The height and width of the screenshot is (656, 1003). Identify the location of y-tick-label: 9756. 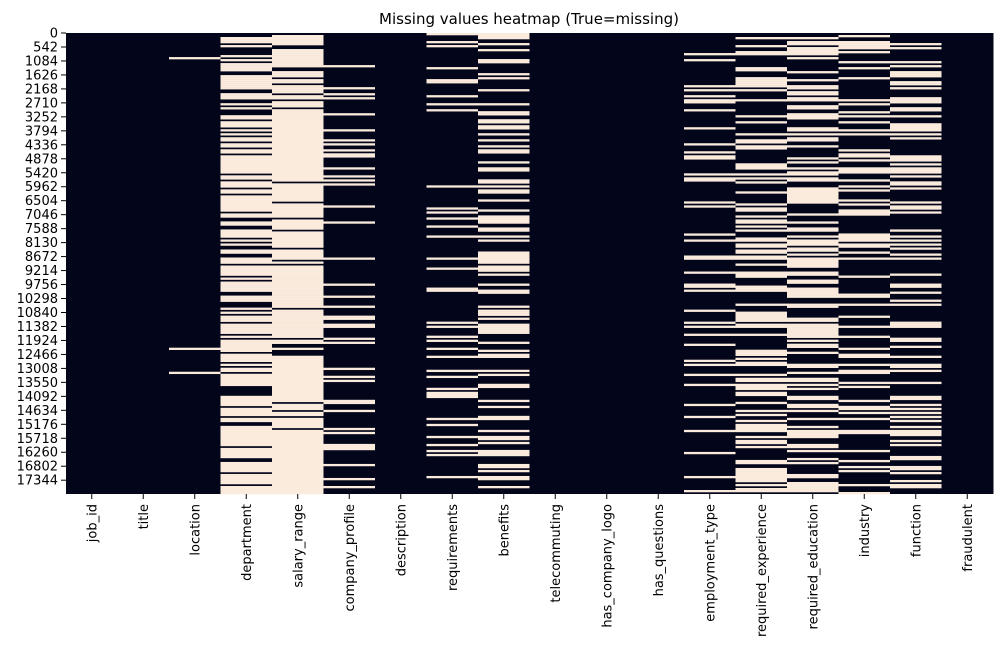
(41, 285).